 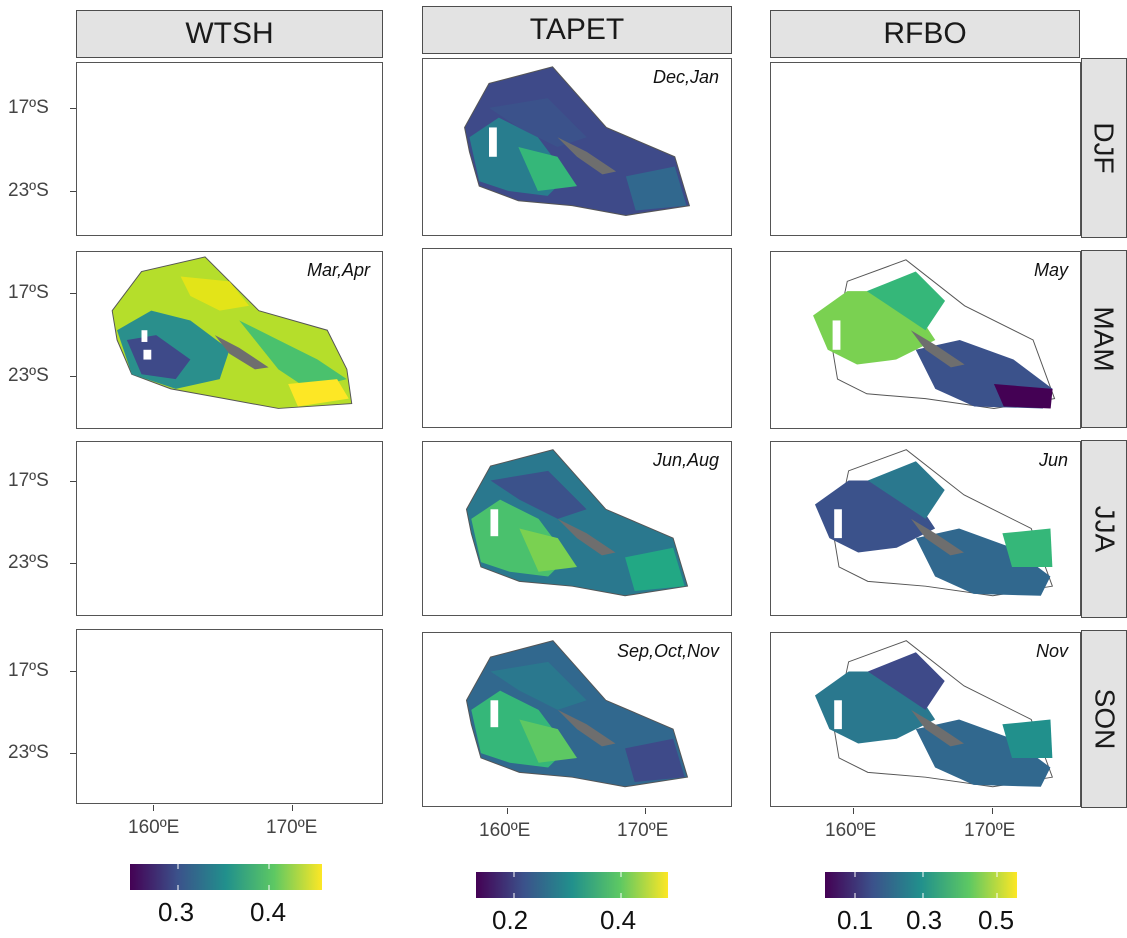 I want to click on lat-label-23-djf: 23ºS, so click(x=28, y=190).